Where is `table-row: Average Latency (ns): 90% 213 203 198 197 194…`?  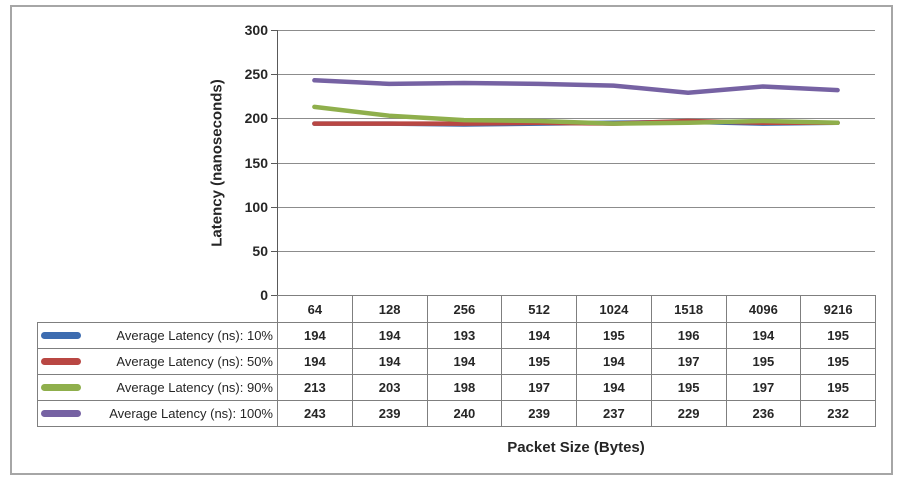
table-row: Average Latency (ns): 90% 213 203 198 197 194… is located at coordinates (456, 387).